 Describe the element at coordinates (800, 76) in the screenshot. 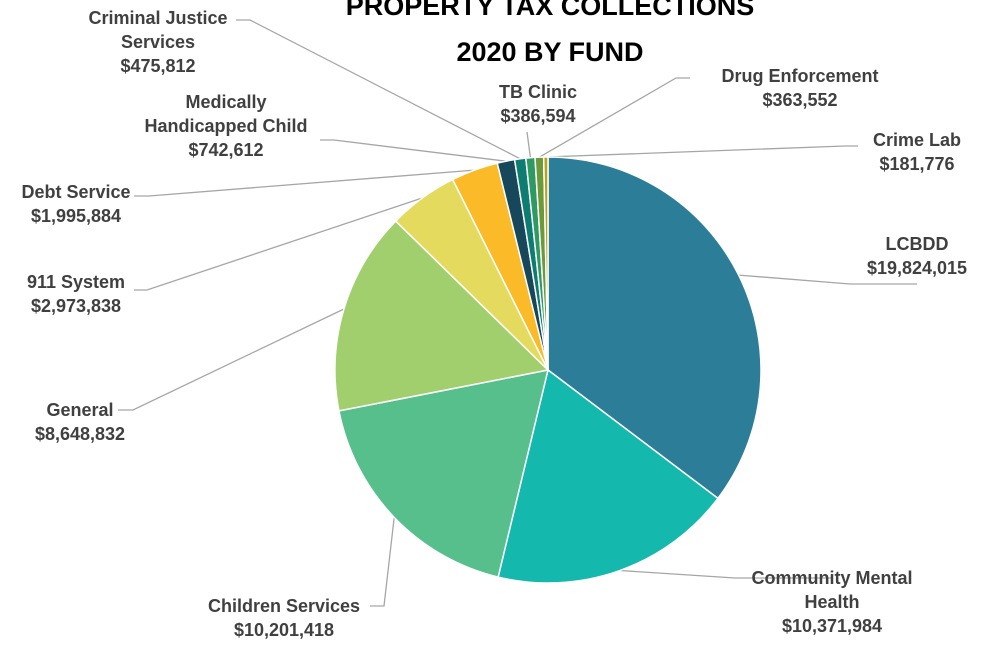

I see `slice-label-name: Drug Enforcement` at that location.